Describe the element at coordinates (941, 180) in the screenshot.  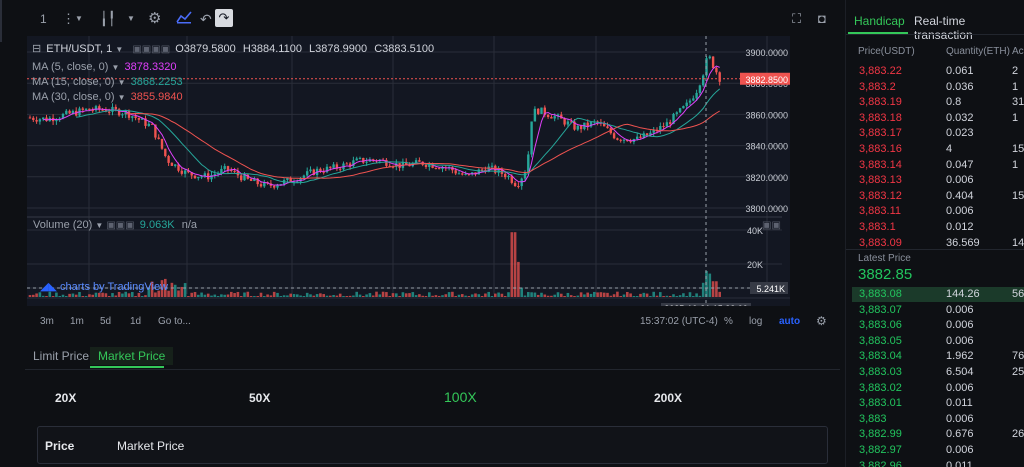
I see `ask-row: 3,883.13 0.006` at that location.